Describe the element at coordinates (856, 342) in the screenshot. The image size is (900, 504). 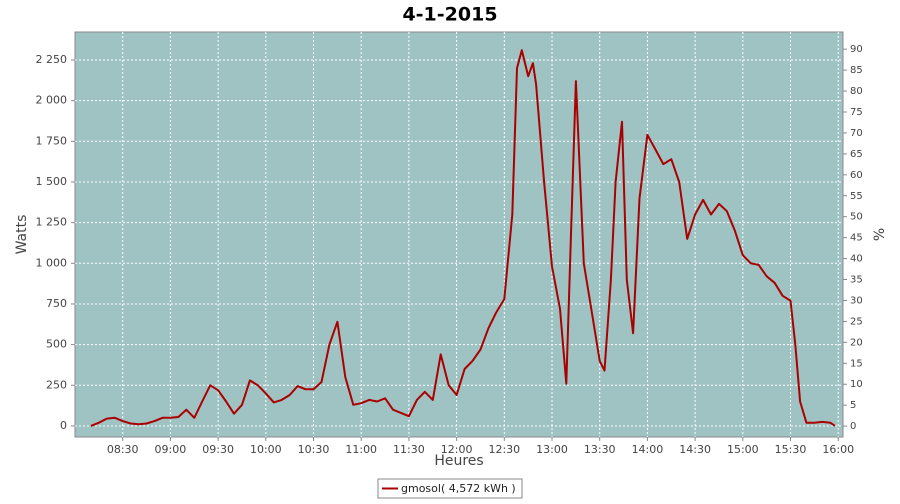
I see `y2-tick-label: 20` at that location.